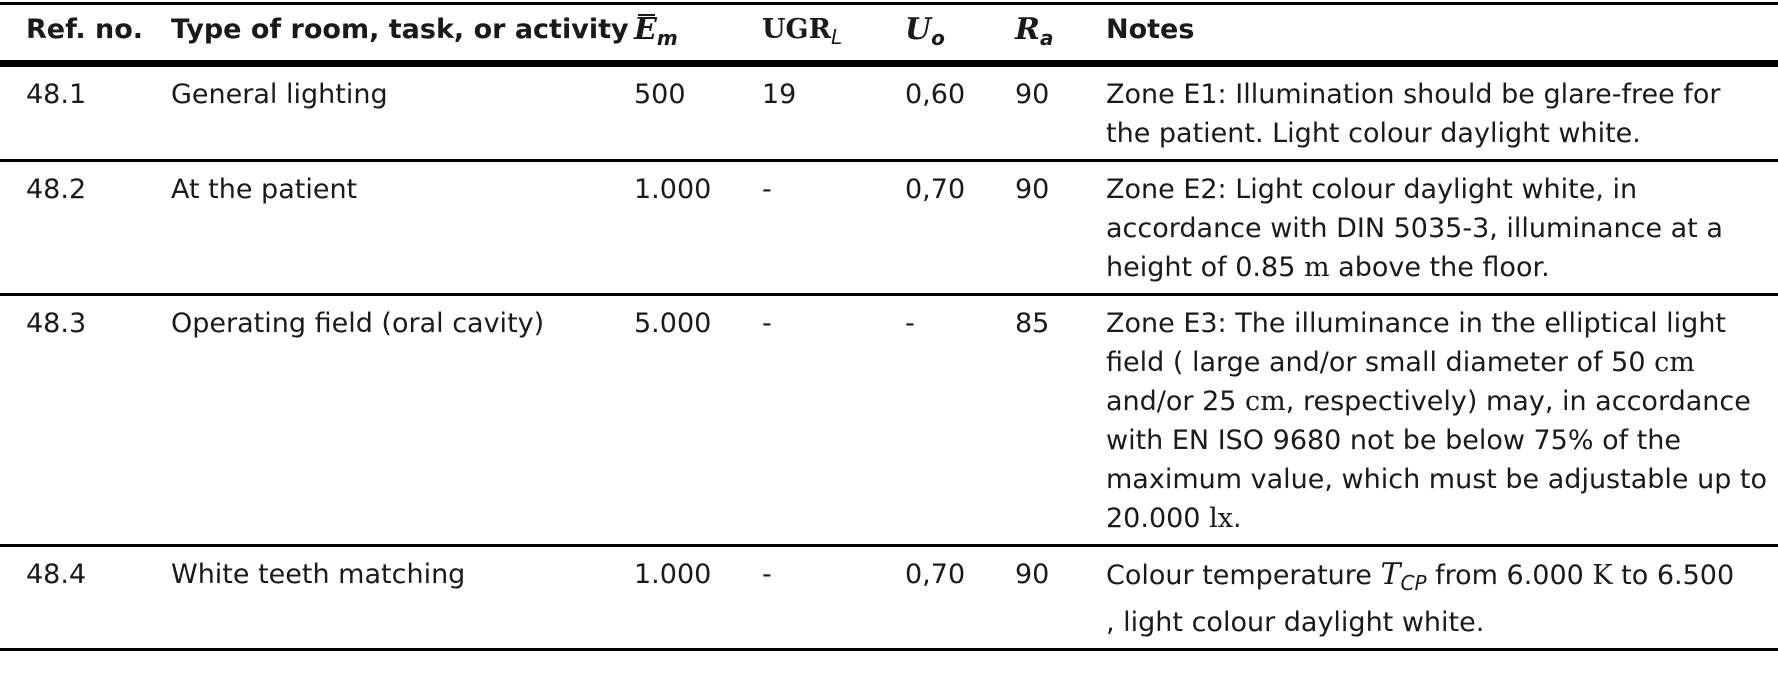 The height and width of the screenshot is (683, 1778). I want to click on notes-text: to 6.500 , light colour daylight white., so click(1437, 599).